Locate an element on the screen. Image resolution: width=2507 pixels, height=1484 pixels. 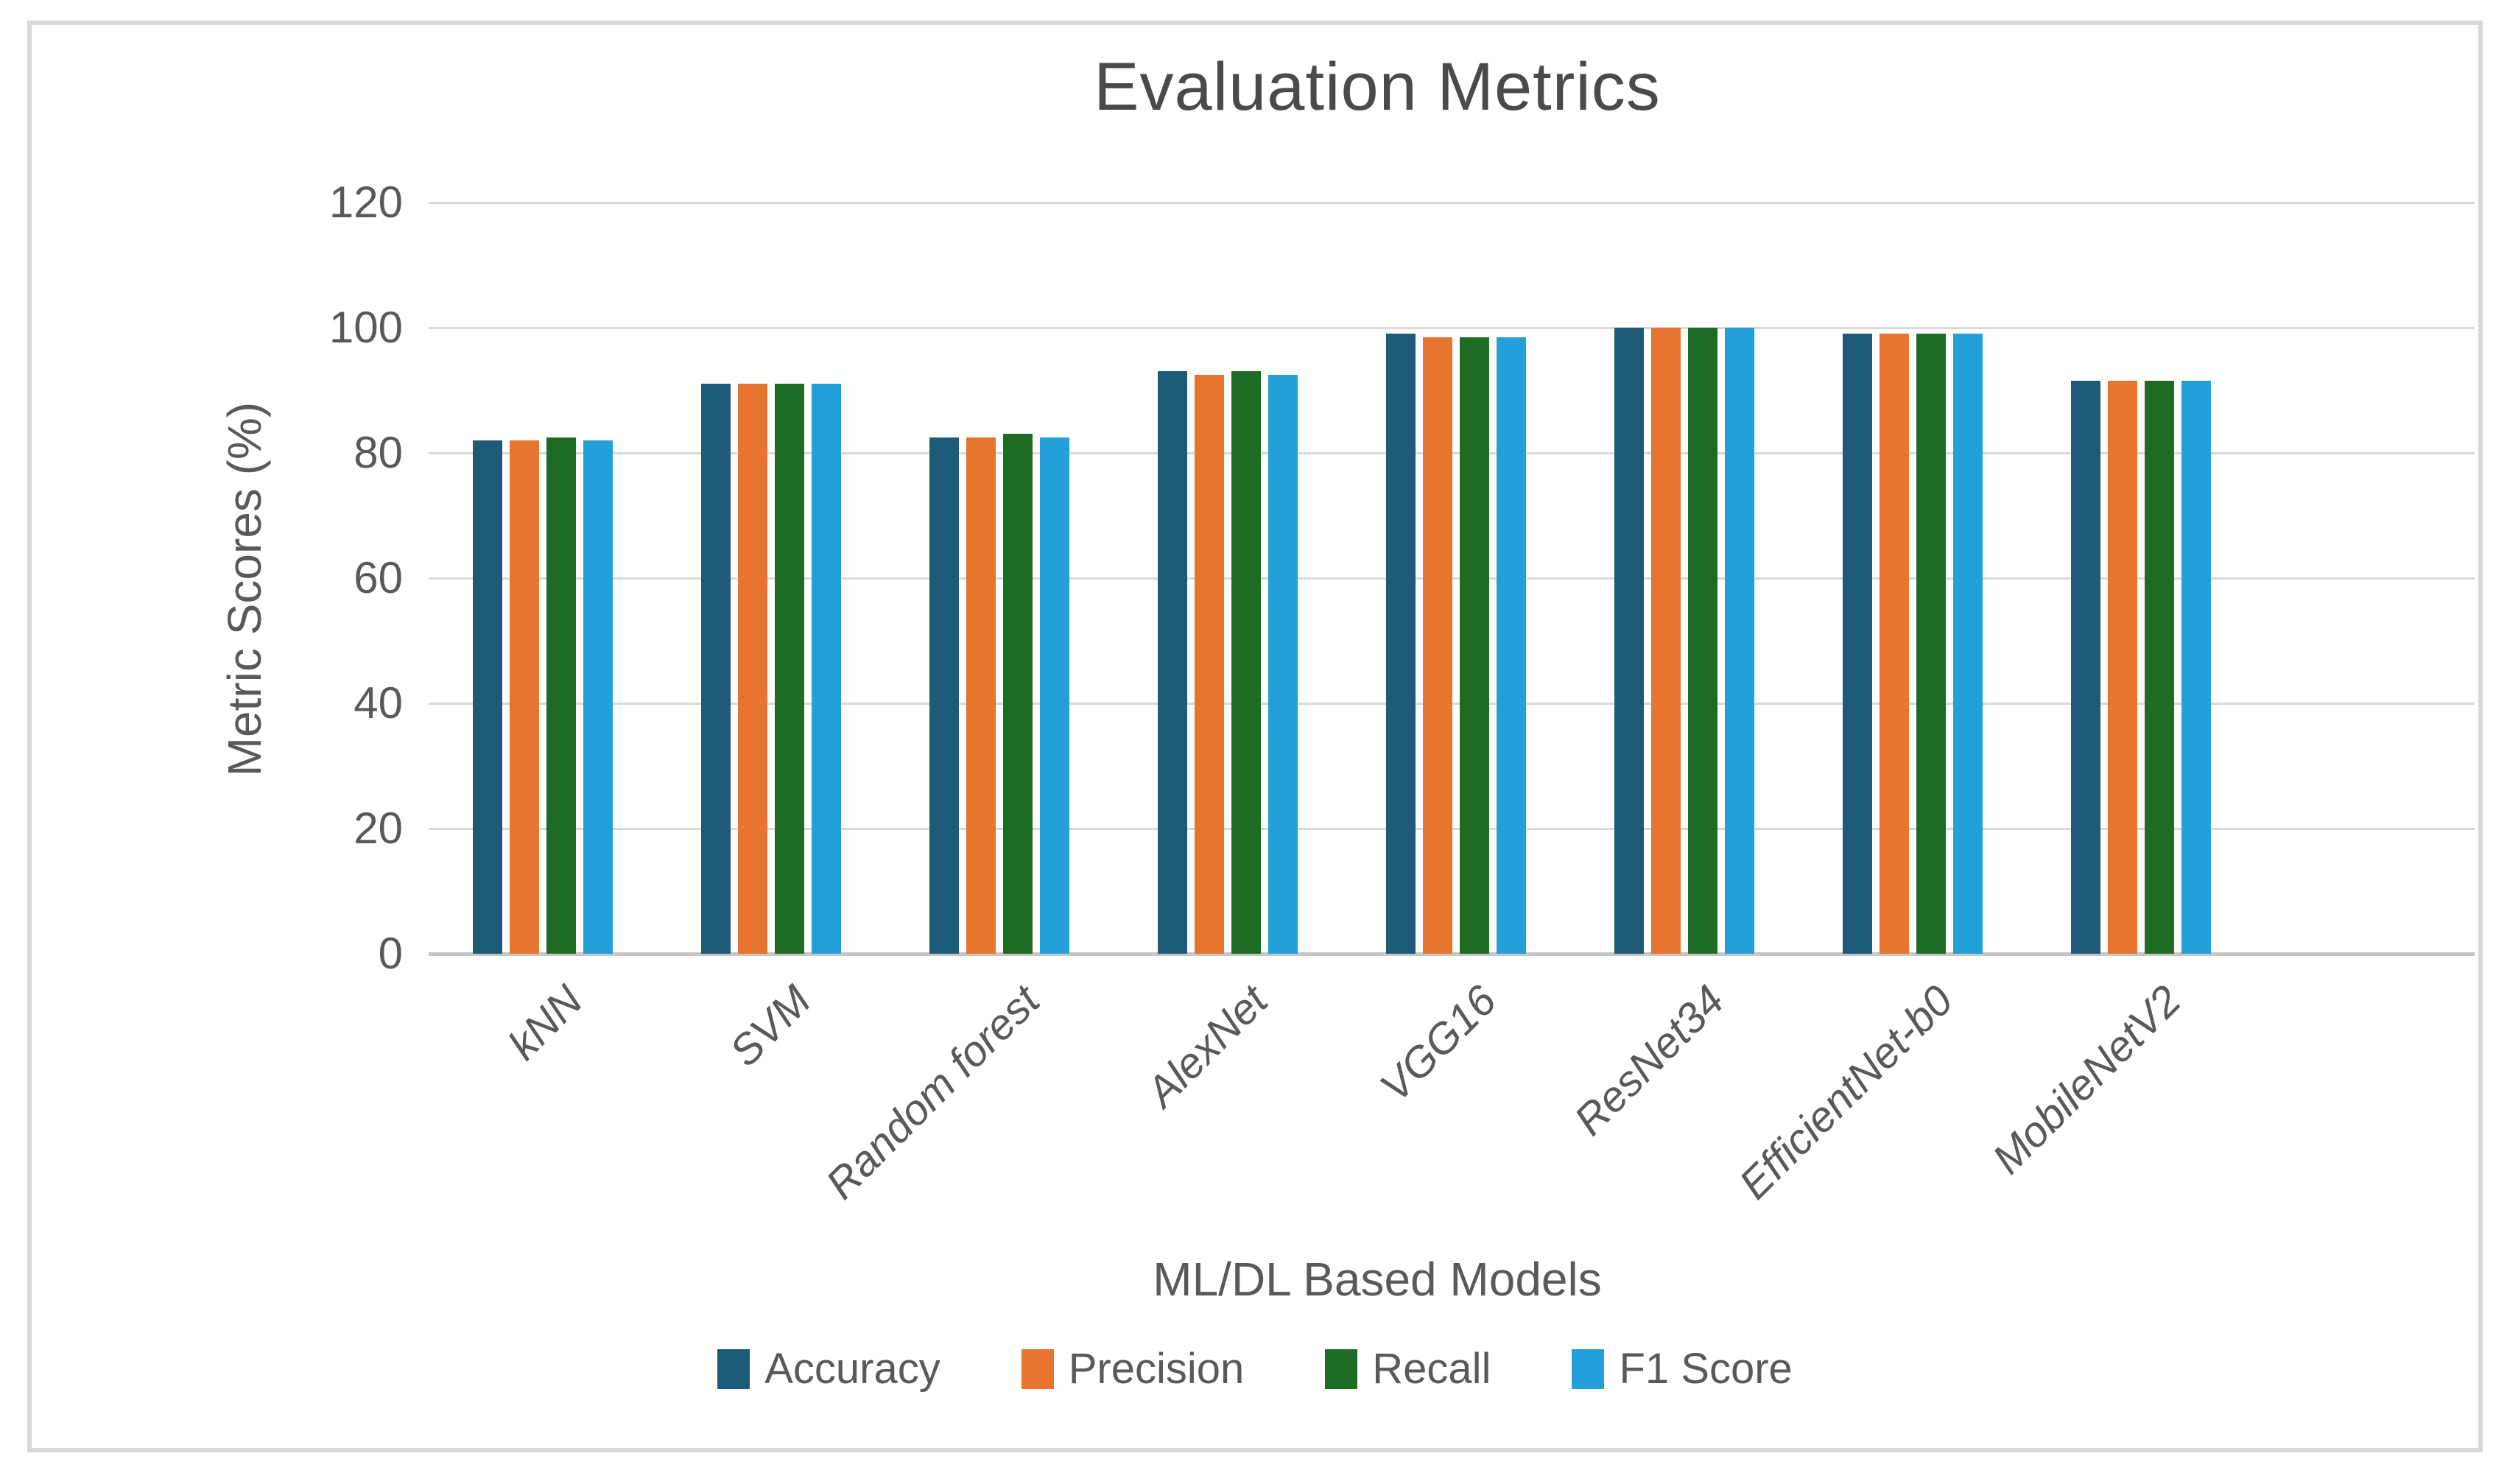
bar-recall-VGG16 is located at coordinates (1474, 646).